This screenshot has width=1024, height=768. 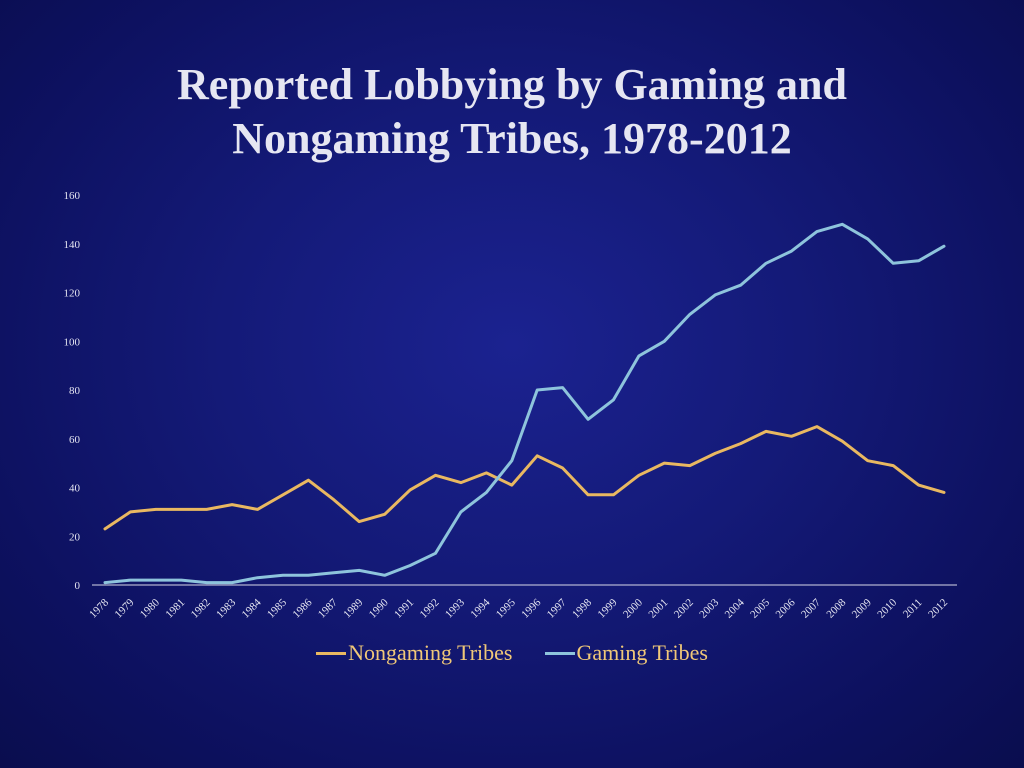 I want to click on y-axis-ticks: 0 20 40 60 80 100 120 140 160, so click(x=72, y=391).